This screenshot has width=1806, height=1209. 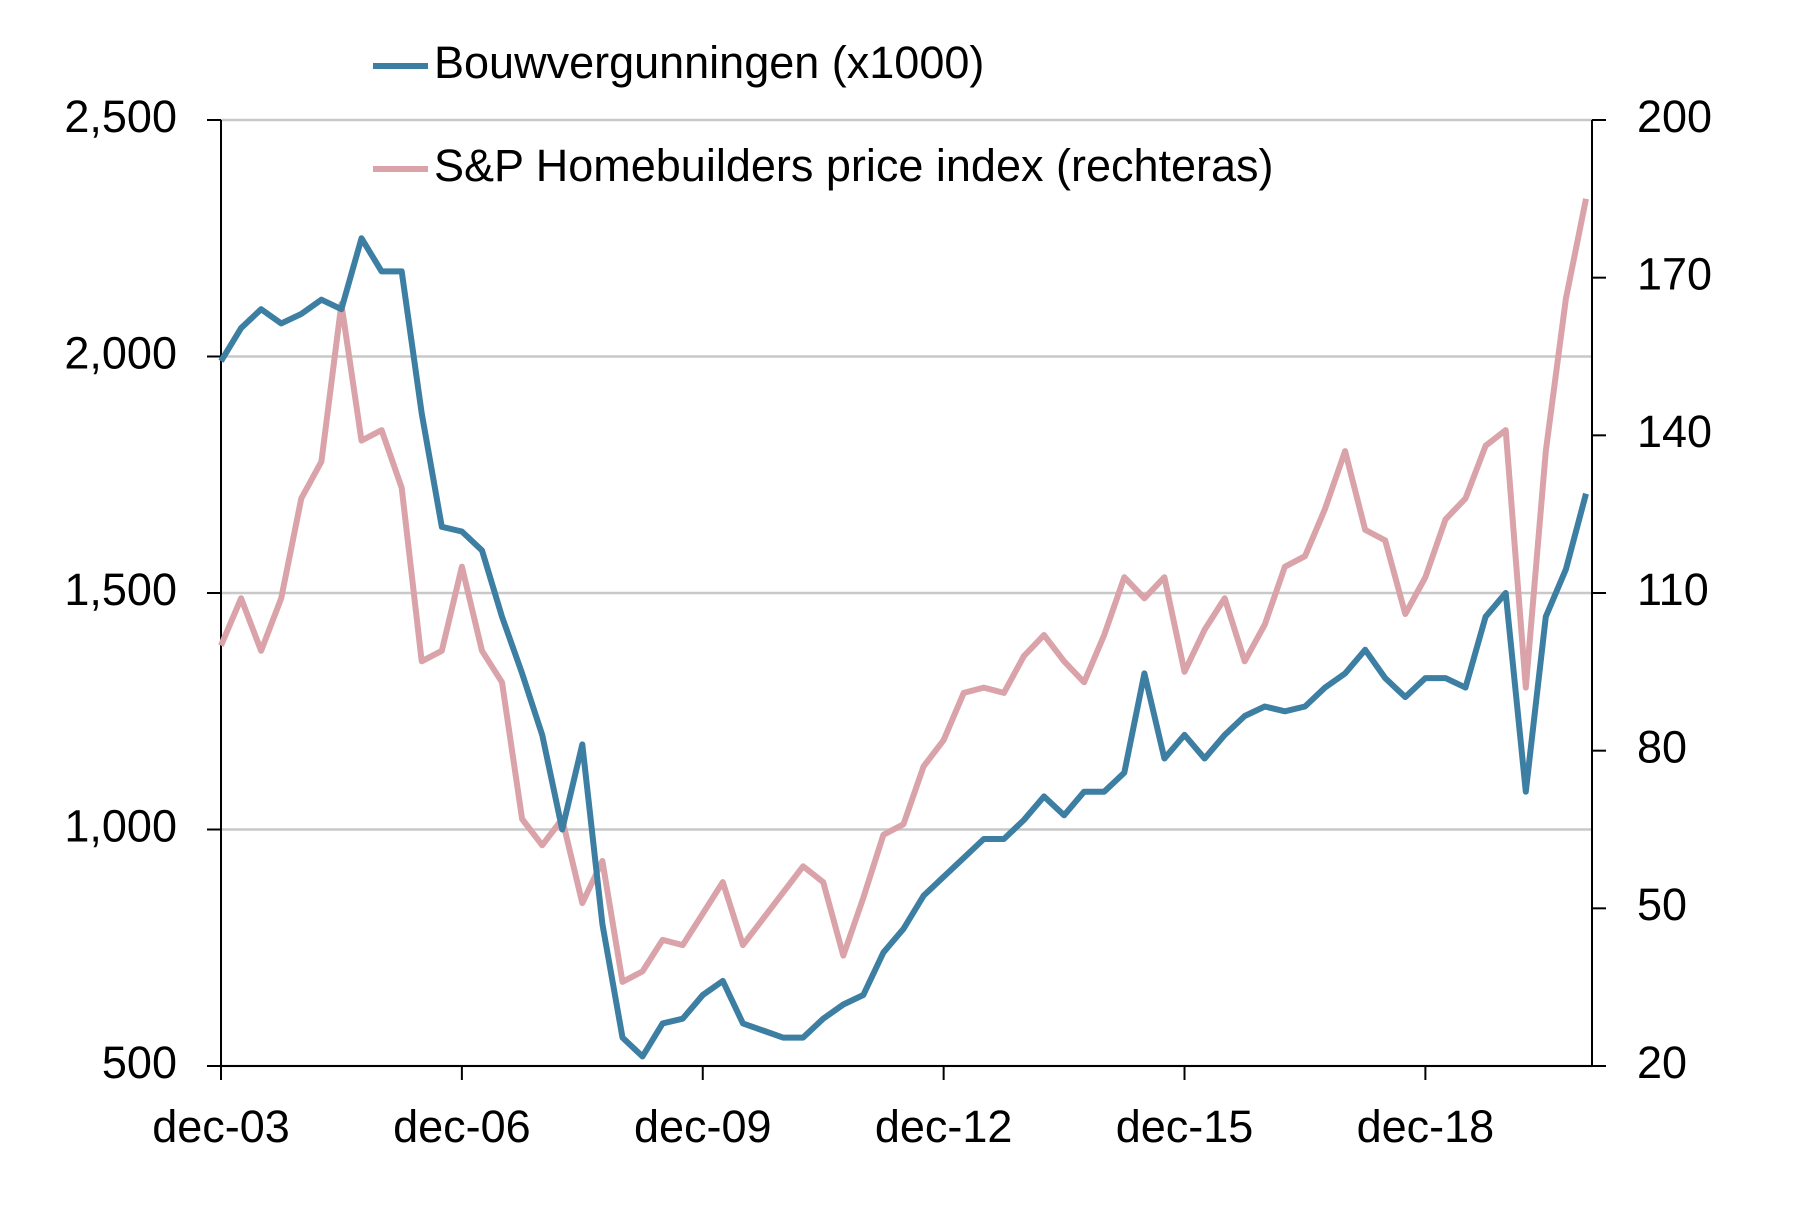 What do you see at coordinates (120, 352) in the screenshot?
I see `y-tick-label: 2,000` at bounding box center [120, 352].